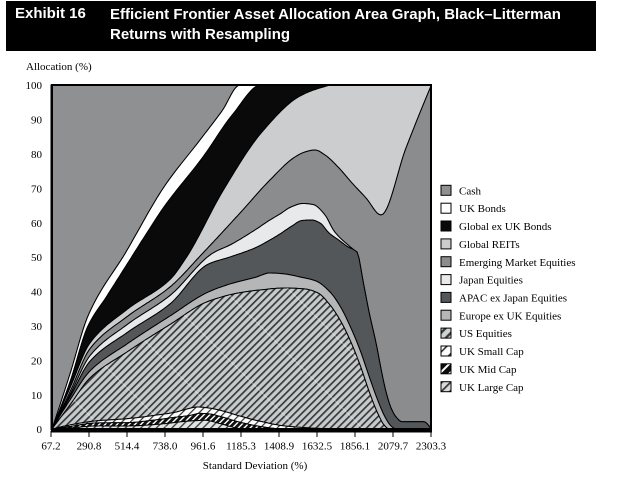  I want to click on svg-text: 738.0, so click(165, 447).